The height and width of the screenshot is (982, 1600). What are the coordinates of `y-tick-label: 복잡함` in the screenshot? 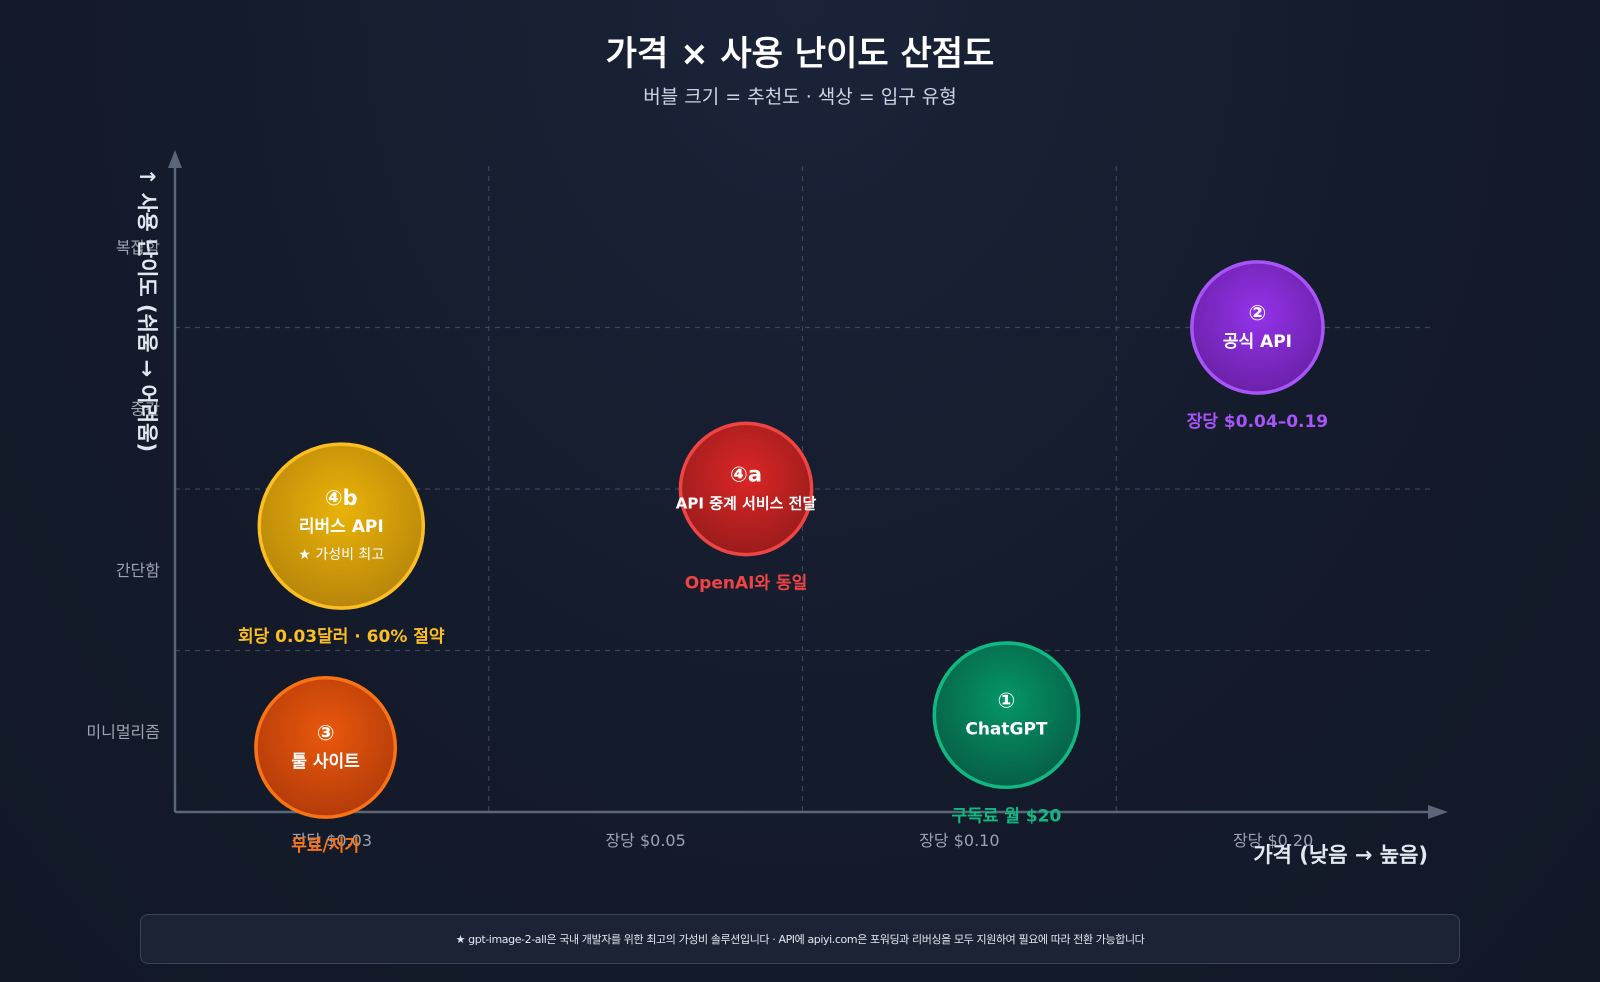 It's located at (138, 247).